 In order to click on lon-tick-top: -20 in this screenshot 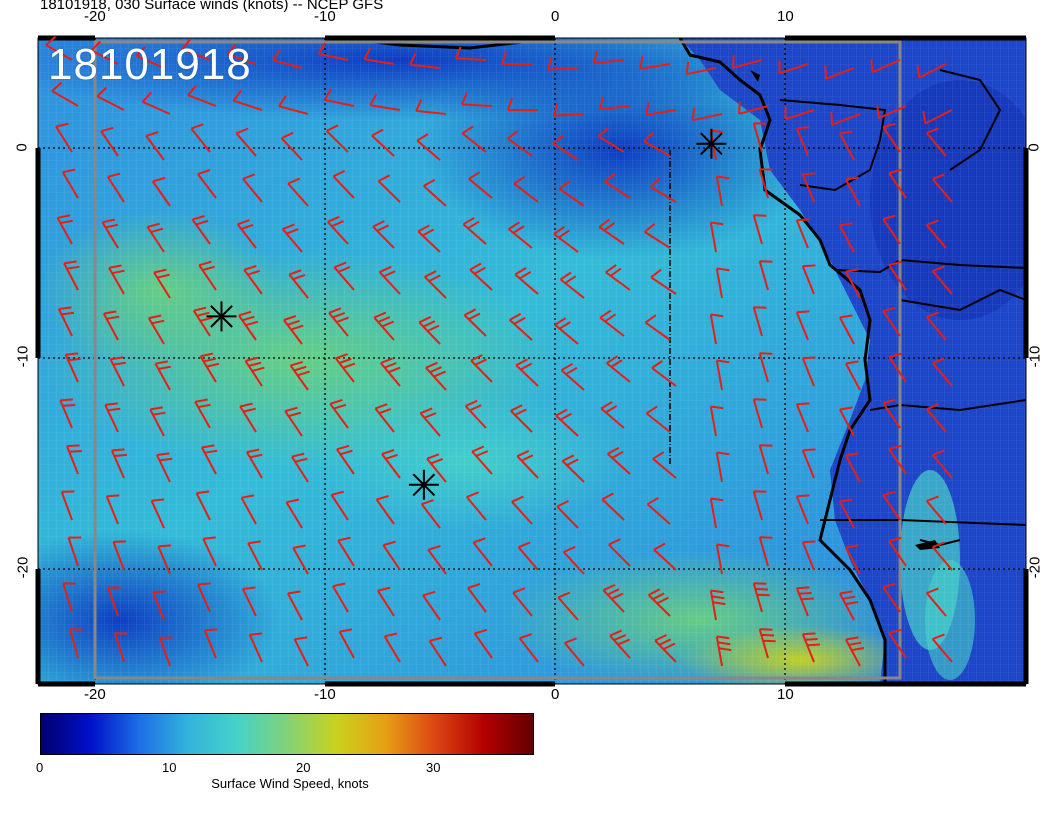, I will do `click(95, 16)`.